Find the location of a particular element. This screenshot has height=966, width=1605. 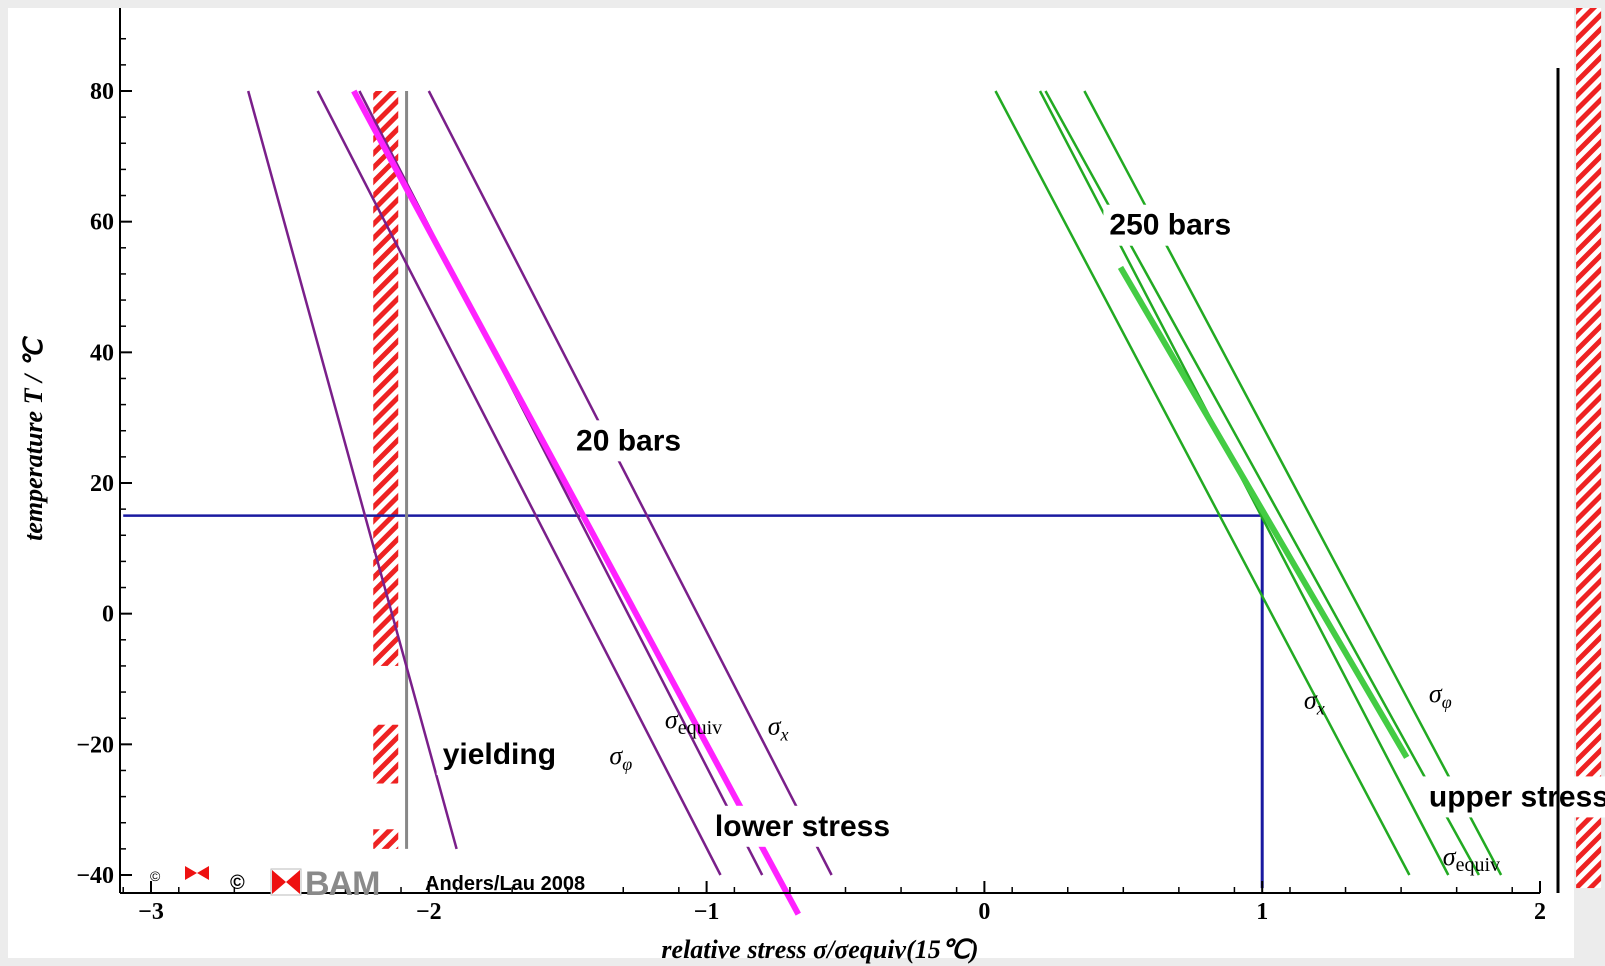

x-tick-label-3: 0 is located at coordinates (984, 912).